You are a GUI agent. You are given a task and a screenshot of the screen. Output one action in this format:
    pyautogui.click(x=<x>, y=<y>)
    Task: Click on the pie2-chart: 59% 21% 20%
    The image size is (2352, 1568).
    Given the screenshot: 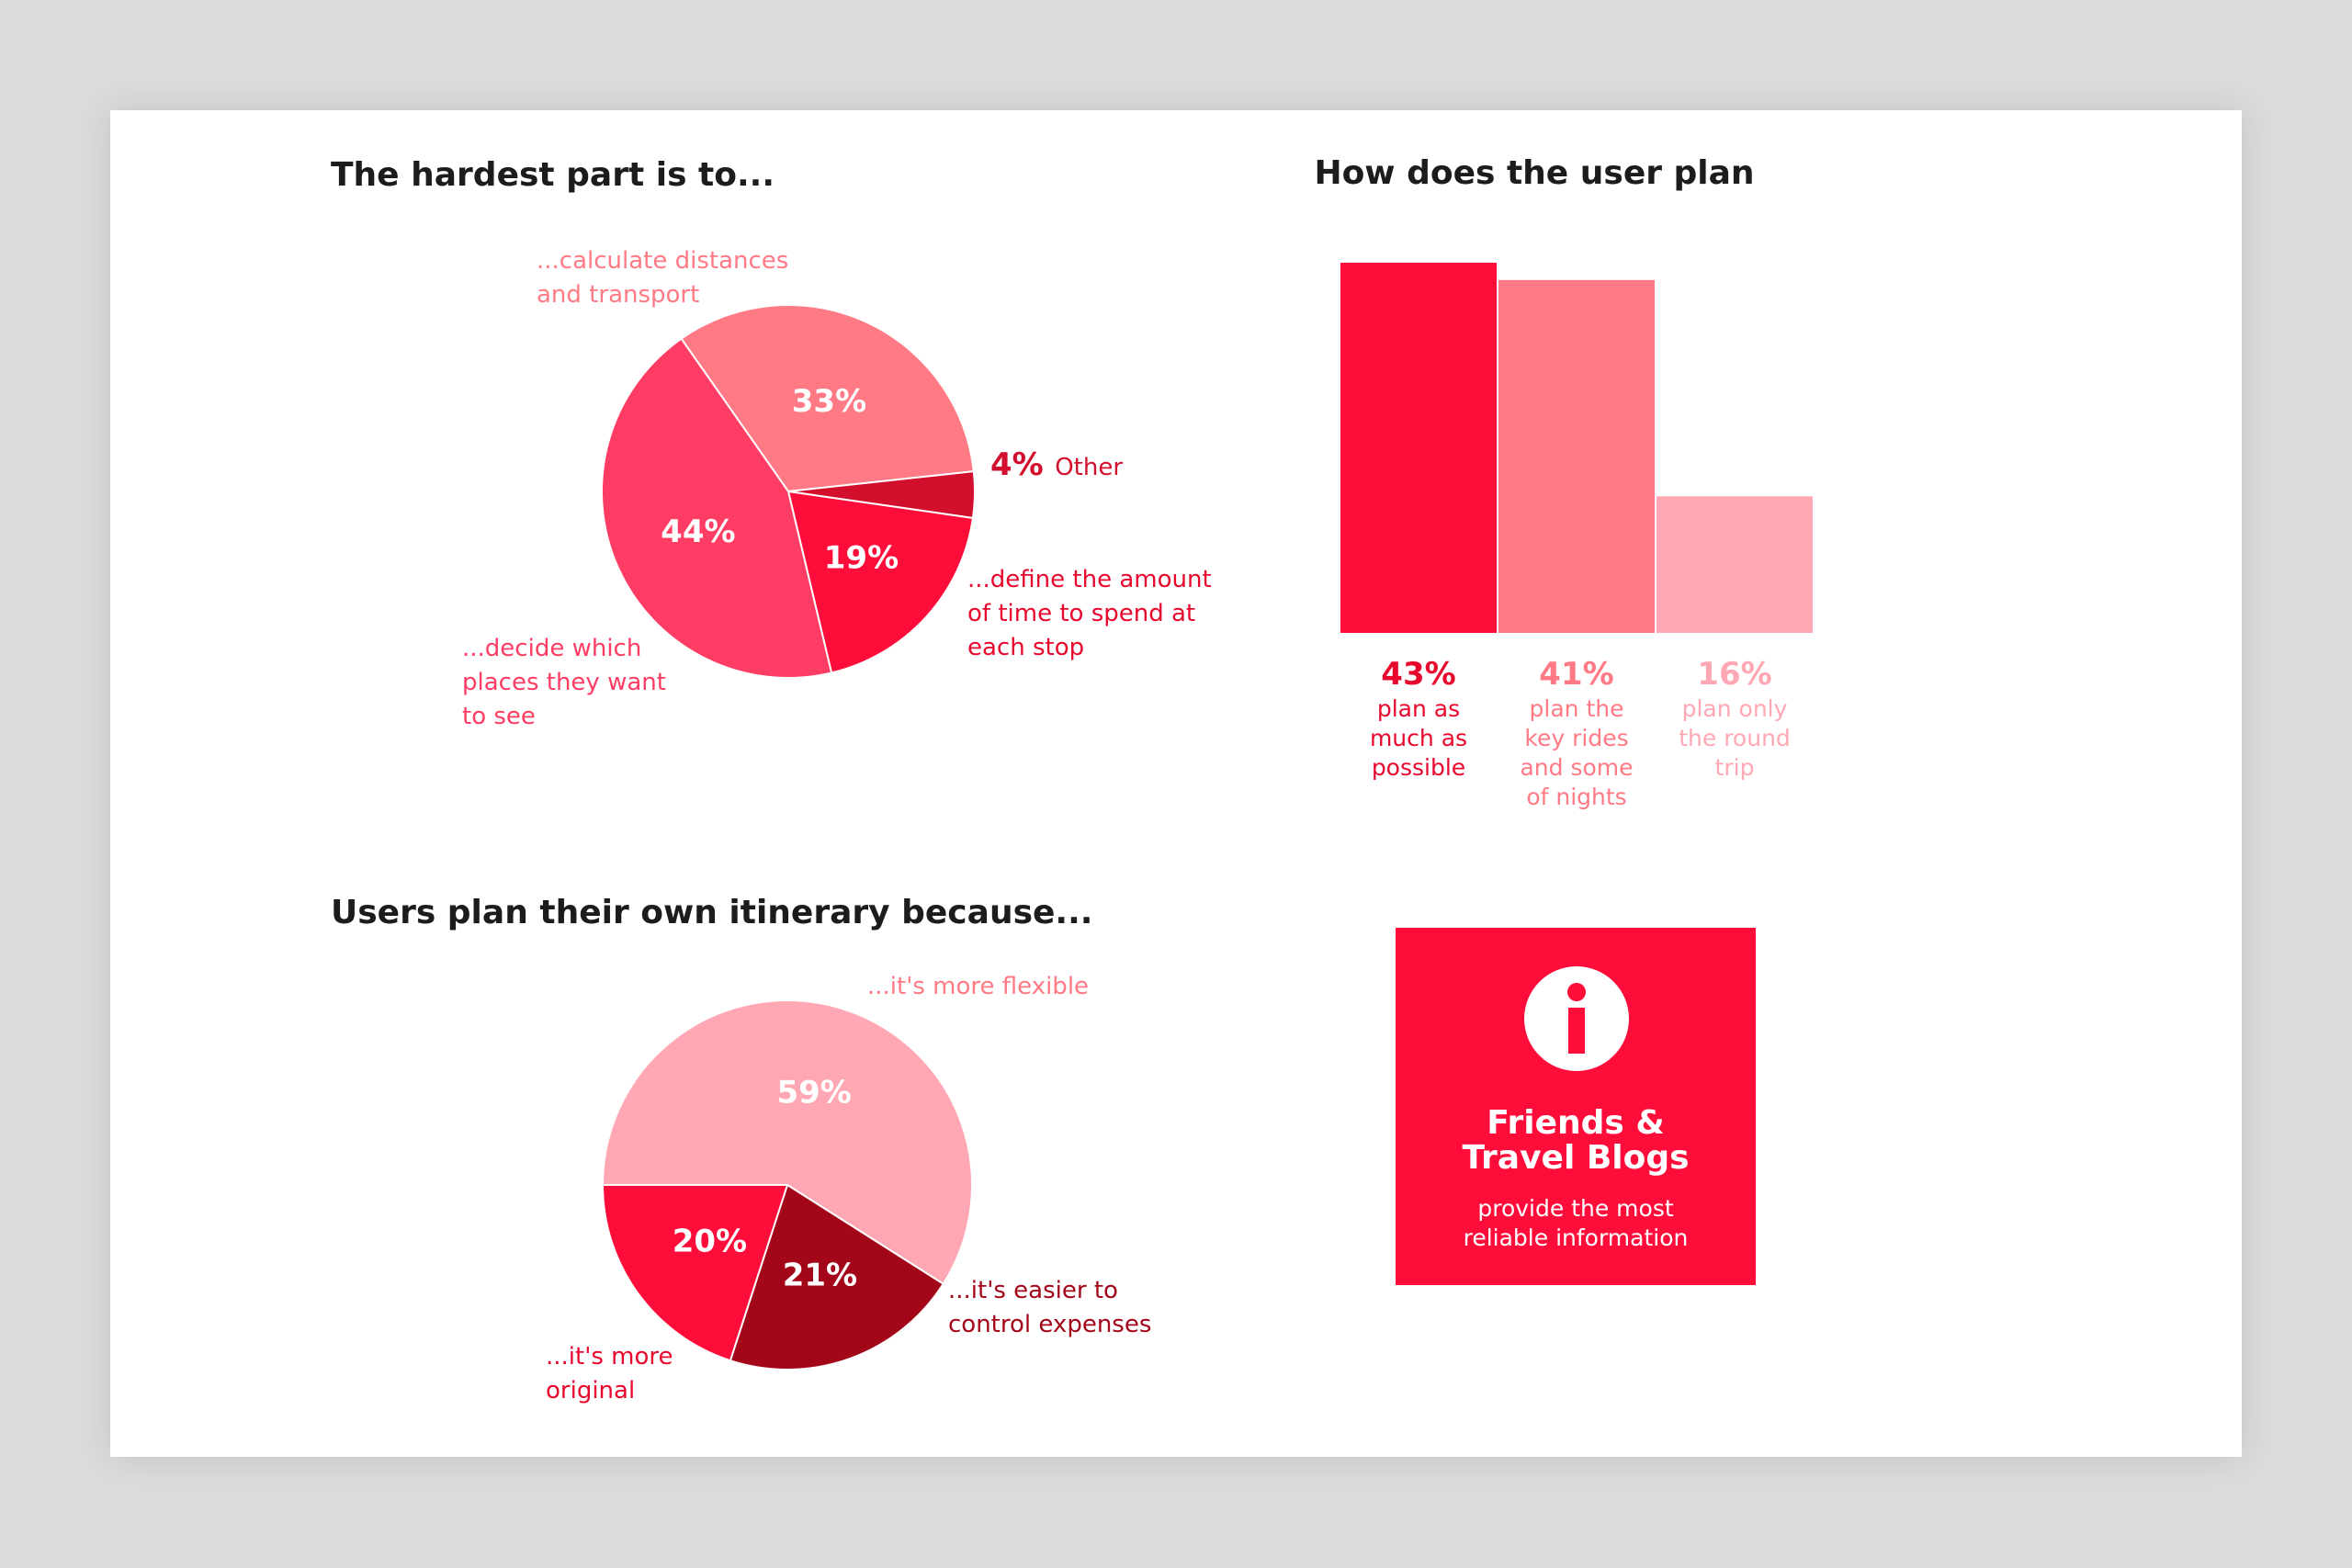 What is the action you would take?
    pyautogui.click(x=787, y=1185)
    